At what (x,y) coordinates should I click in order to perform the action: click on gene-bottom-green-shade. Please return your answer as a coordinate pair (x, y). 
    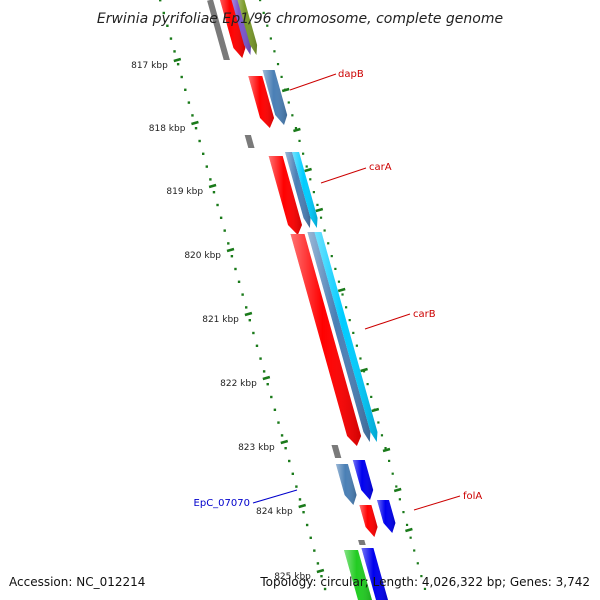
    Looking at the image, I should click on (358, 575).